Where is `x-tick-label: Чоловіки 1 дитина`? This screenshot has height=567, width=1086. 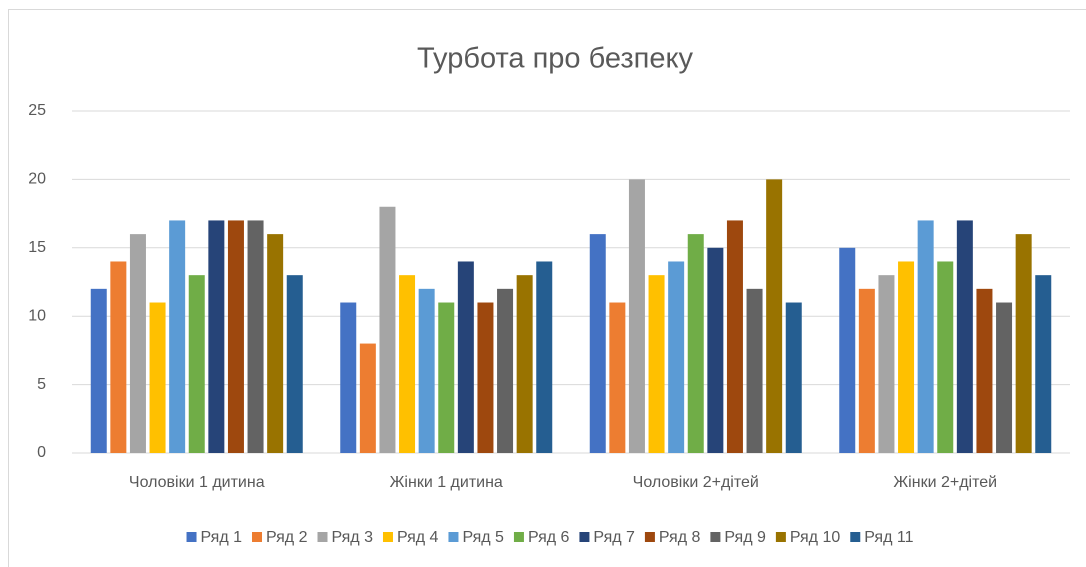 x-tick-label: Чоловіки 1 дитина is located at coordinates (197, 482).